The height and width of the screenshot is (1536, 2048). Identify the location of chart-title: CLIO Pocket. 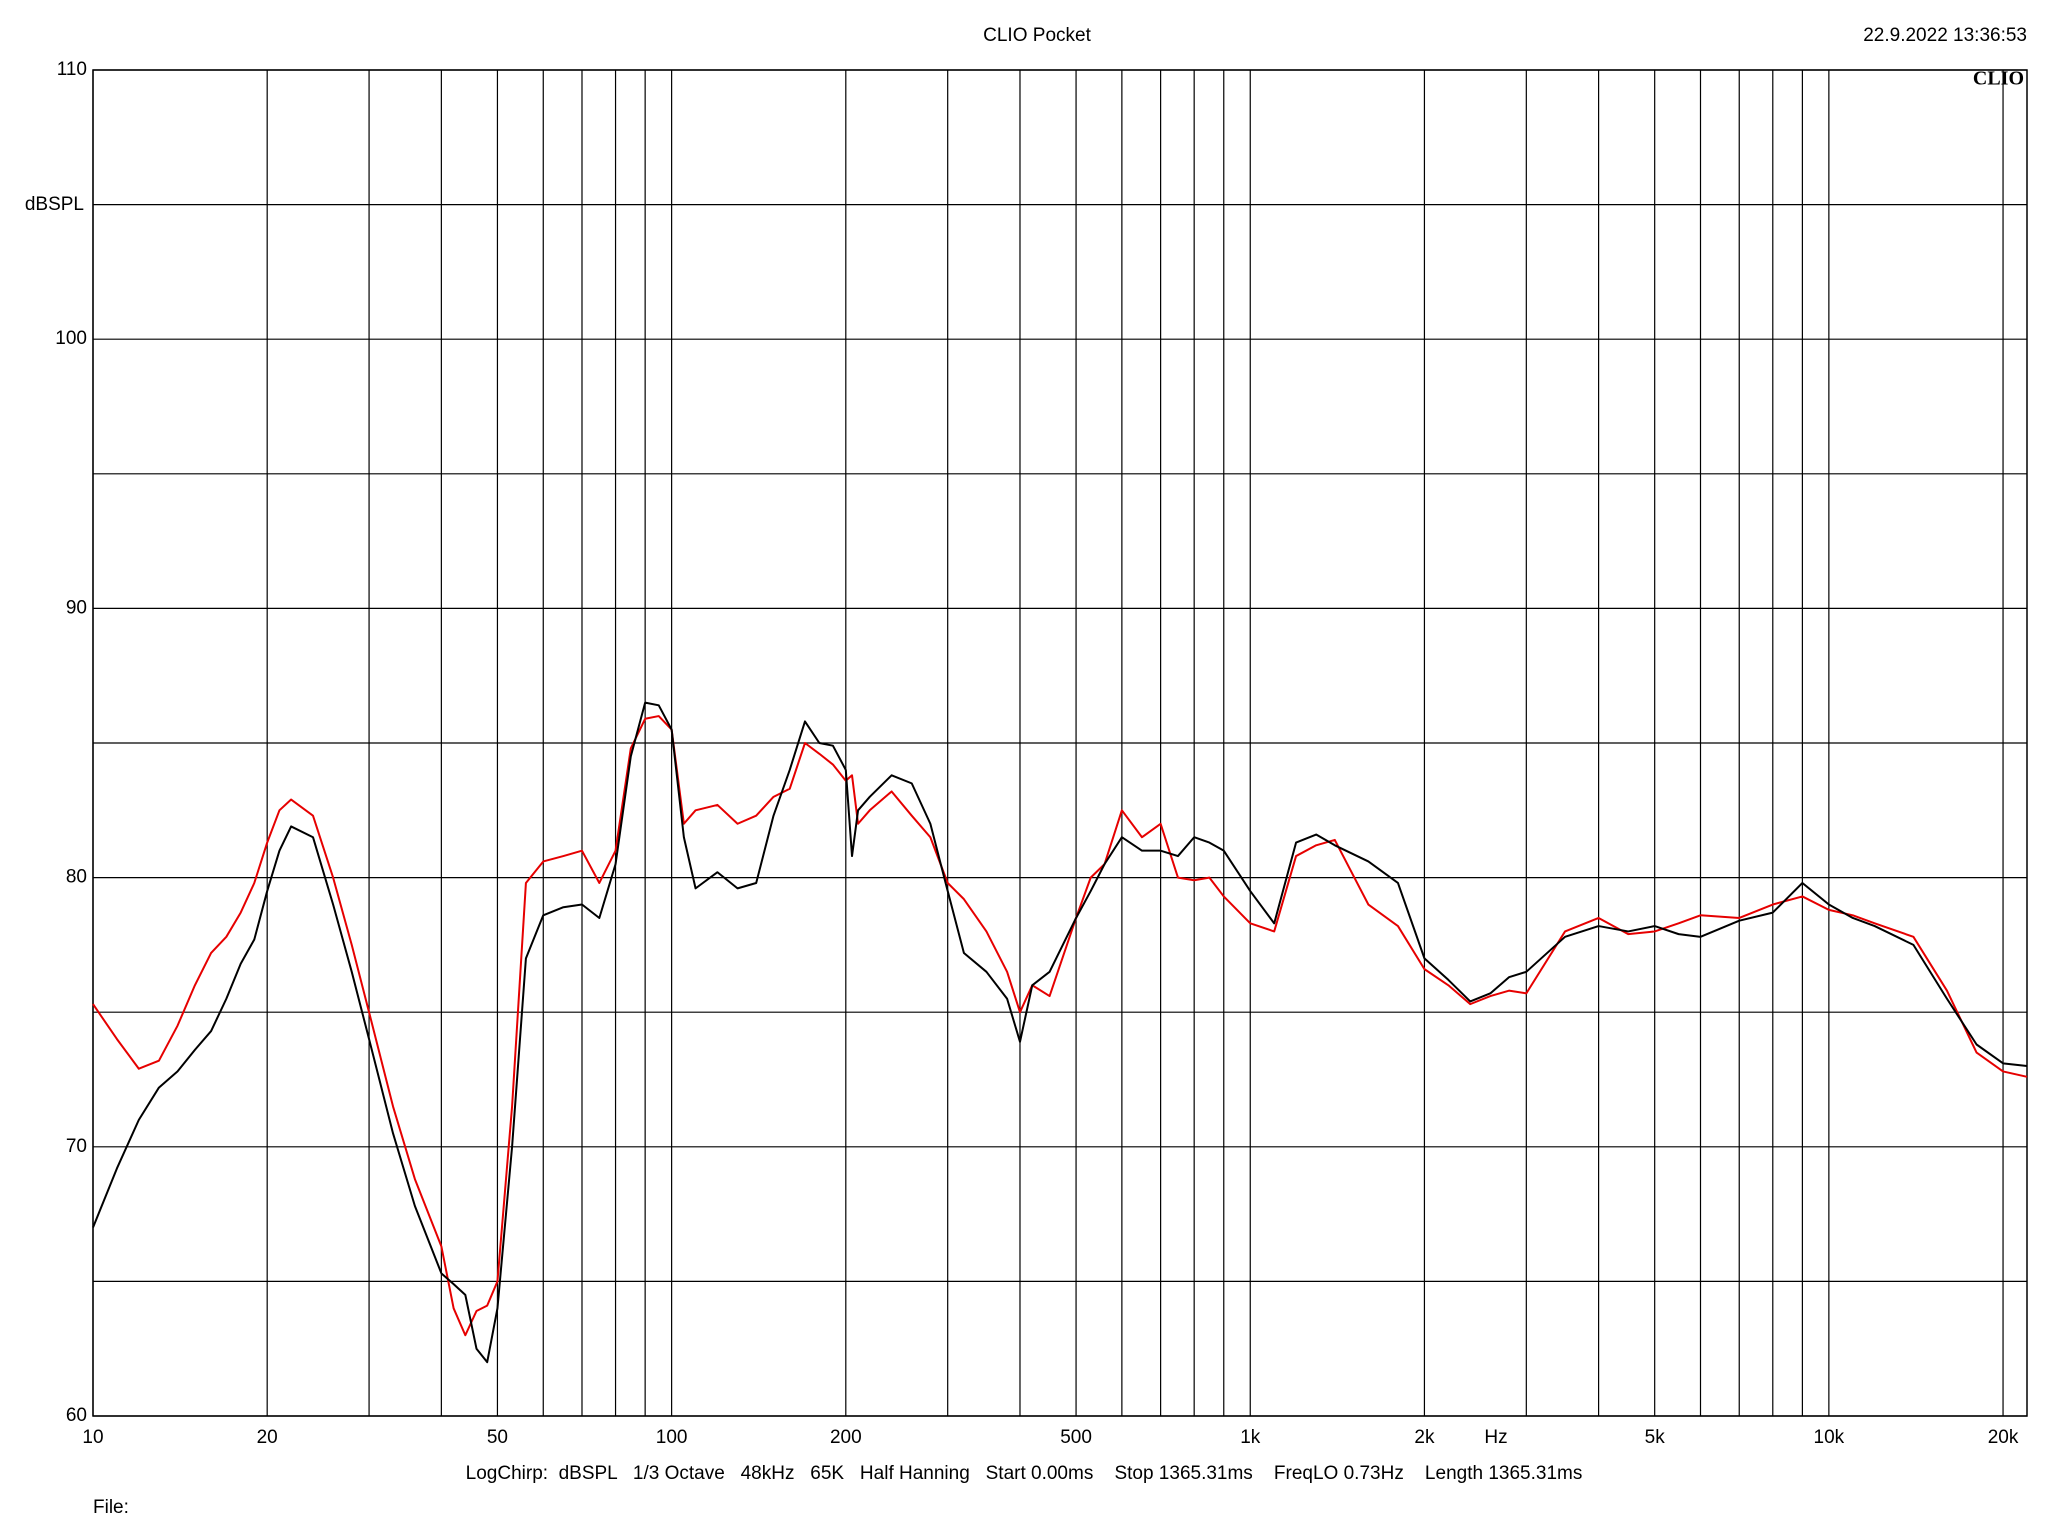
(1037, 35).